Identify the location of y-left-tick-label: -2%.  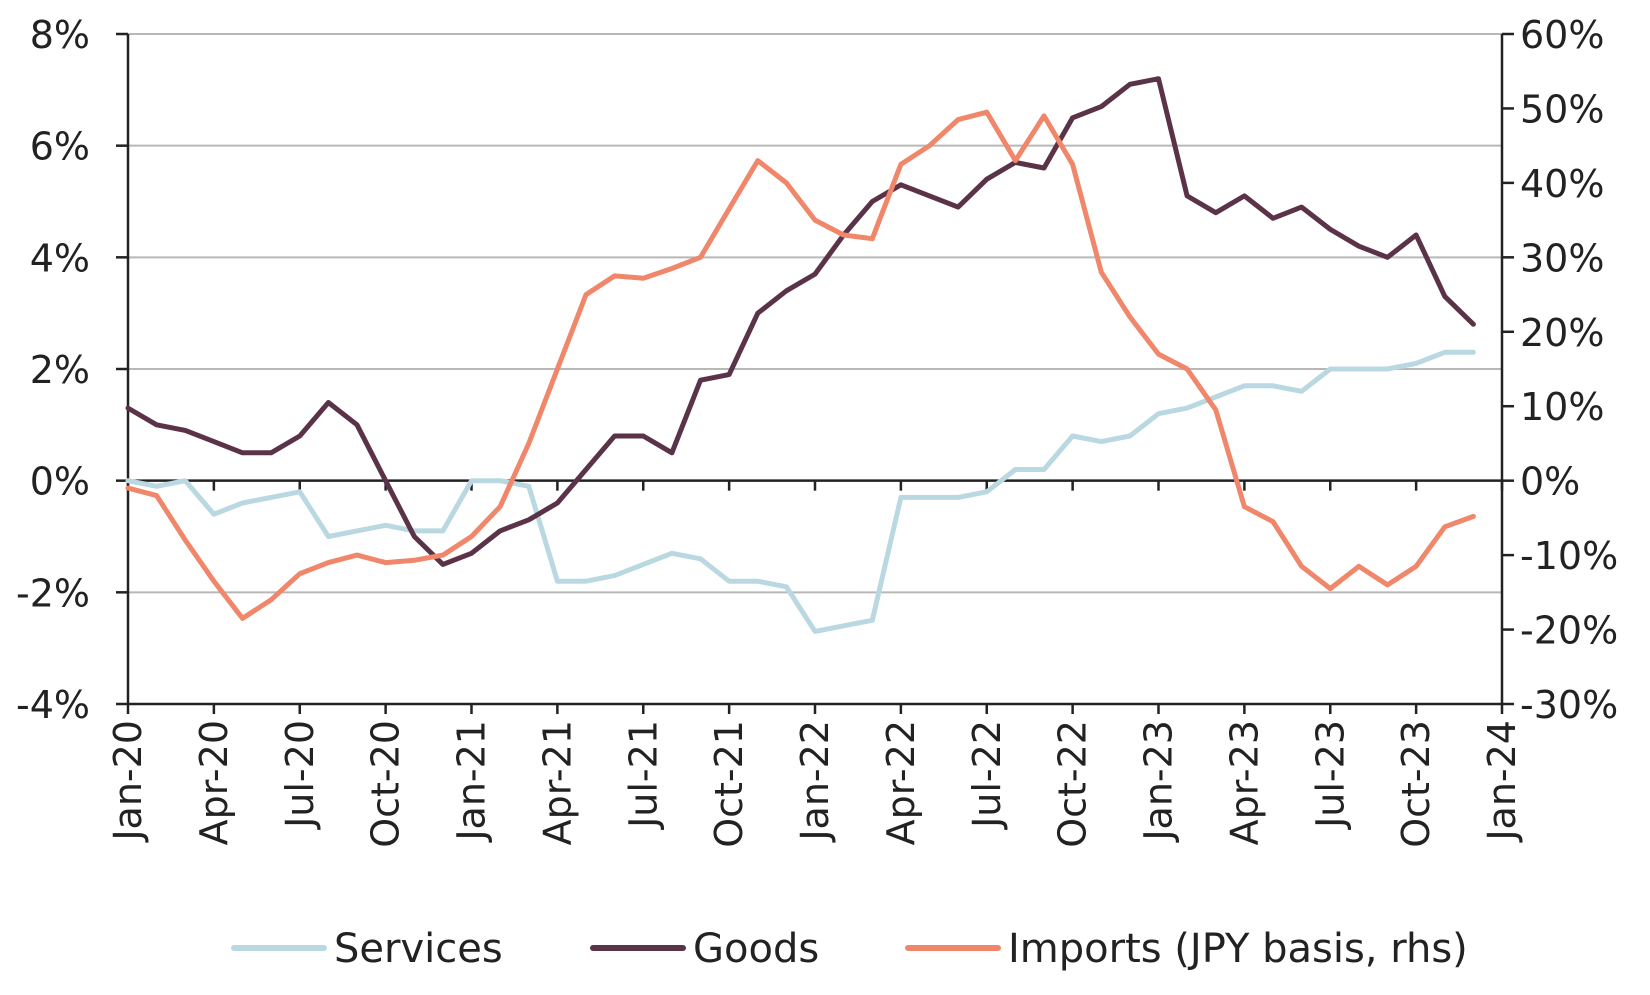
(53, 593).